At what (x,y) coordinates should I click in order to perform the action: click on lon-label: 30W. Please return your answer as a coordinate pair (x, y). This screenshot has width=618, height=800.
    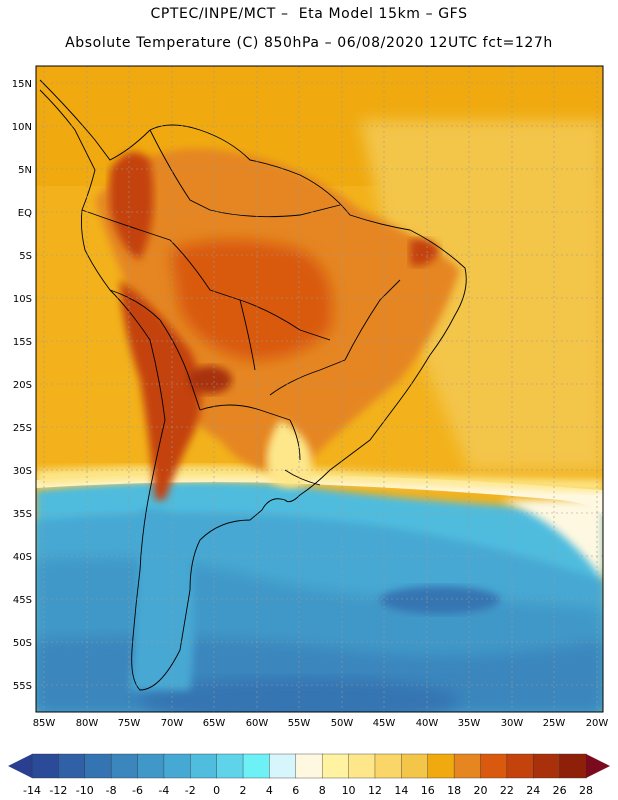
    Looking at the image, I should click on (512, 723).